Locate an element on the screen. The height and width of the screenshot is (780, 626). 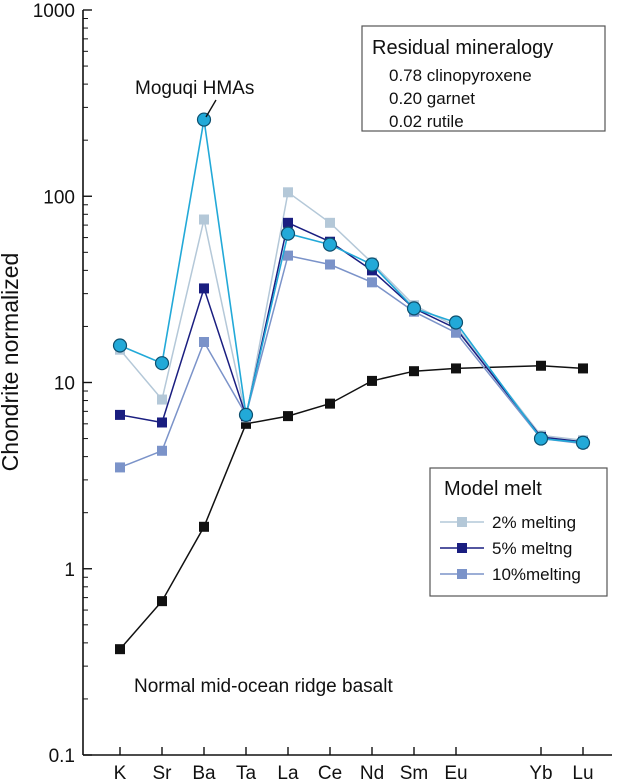
residual-line-garnet: 0.20 garnet is located at coordinates (432, 98).